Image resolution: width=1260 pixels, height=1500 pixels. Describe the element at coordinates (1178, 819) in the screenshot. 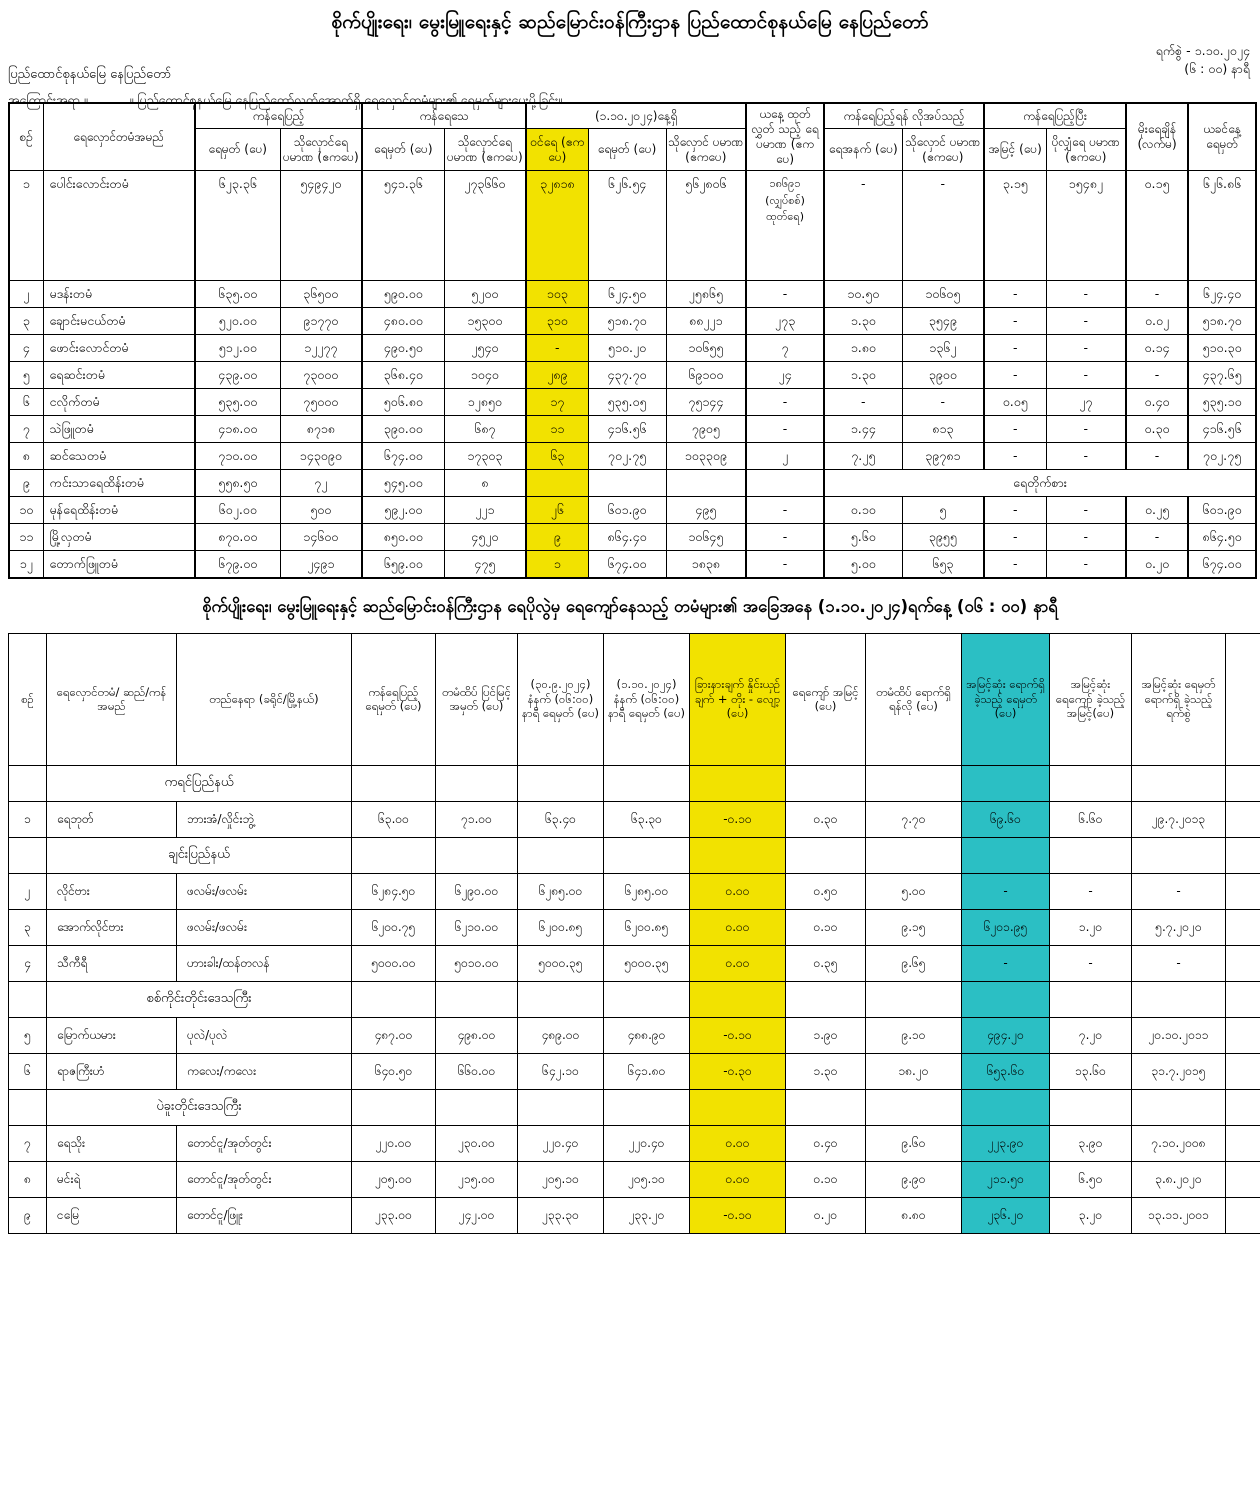

I see `max-date: ၂၉.၇.၂၀၁၃` at that location.